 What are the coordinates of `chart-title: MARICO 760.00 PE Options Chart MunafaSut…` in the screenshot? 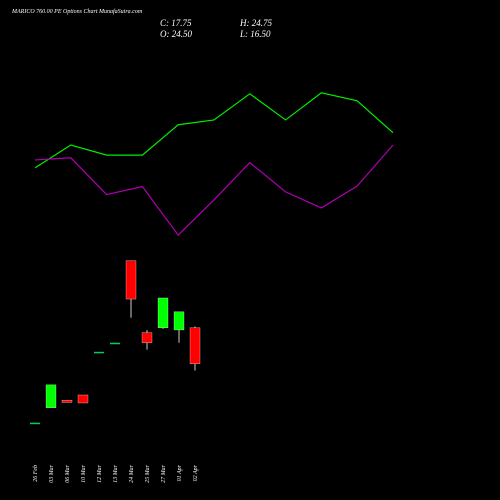 It's located at (77, 11).